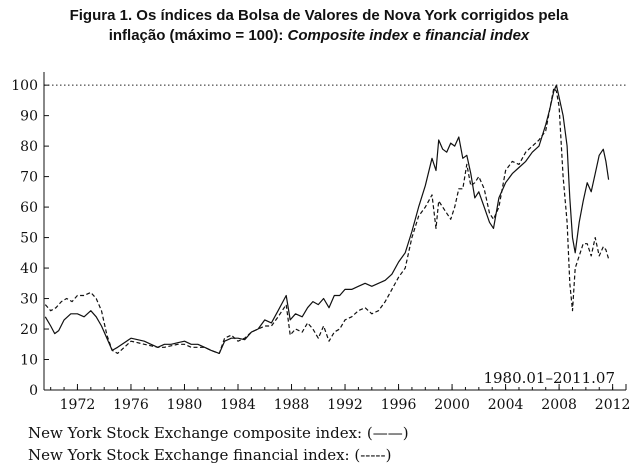 Image resolution: width=638 pixels, height=471 pixels. Describe the element at coordinates (29, 300) in the screenshot. I see `y-tick-label: 30` at that location.